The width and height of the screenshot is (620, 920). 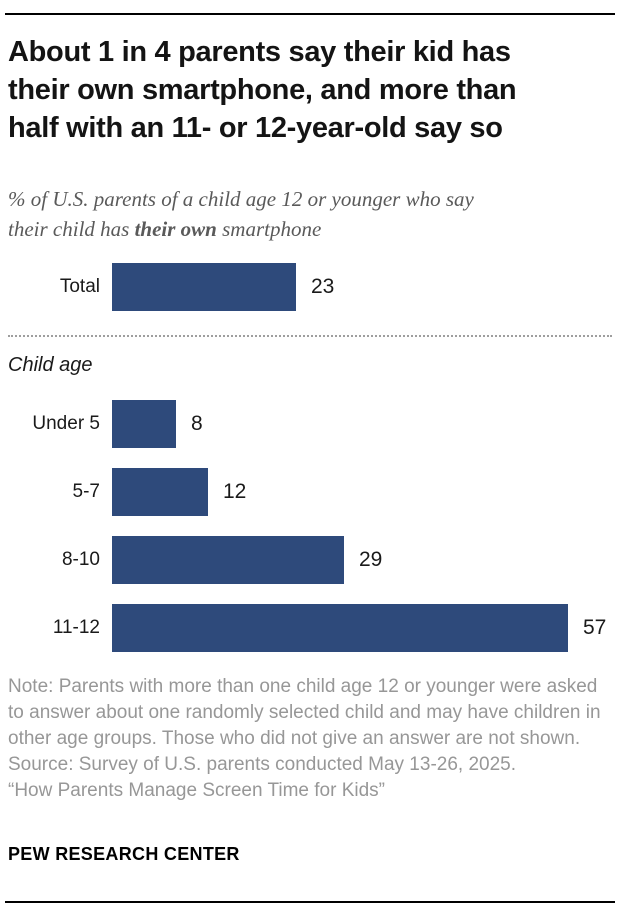 What do you see at coordinates (310, 424) in the screenshot?
I see `bar-row: Under 5 8` at bounding box center [310, 424].